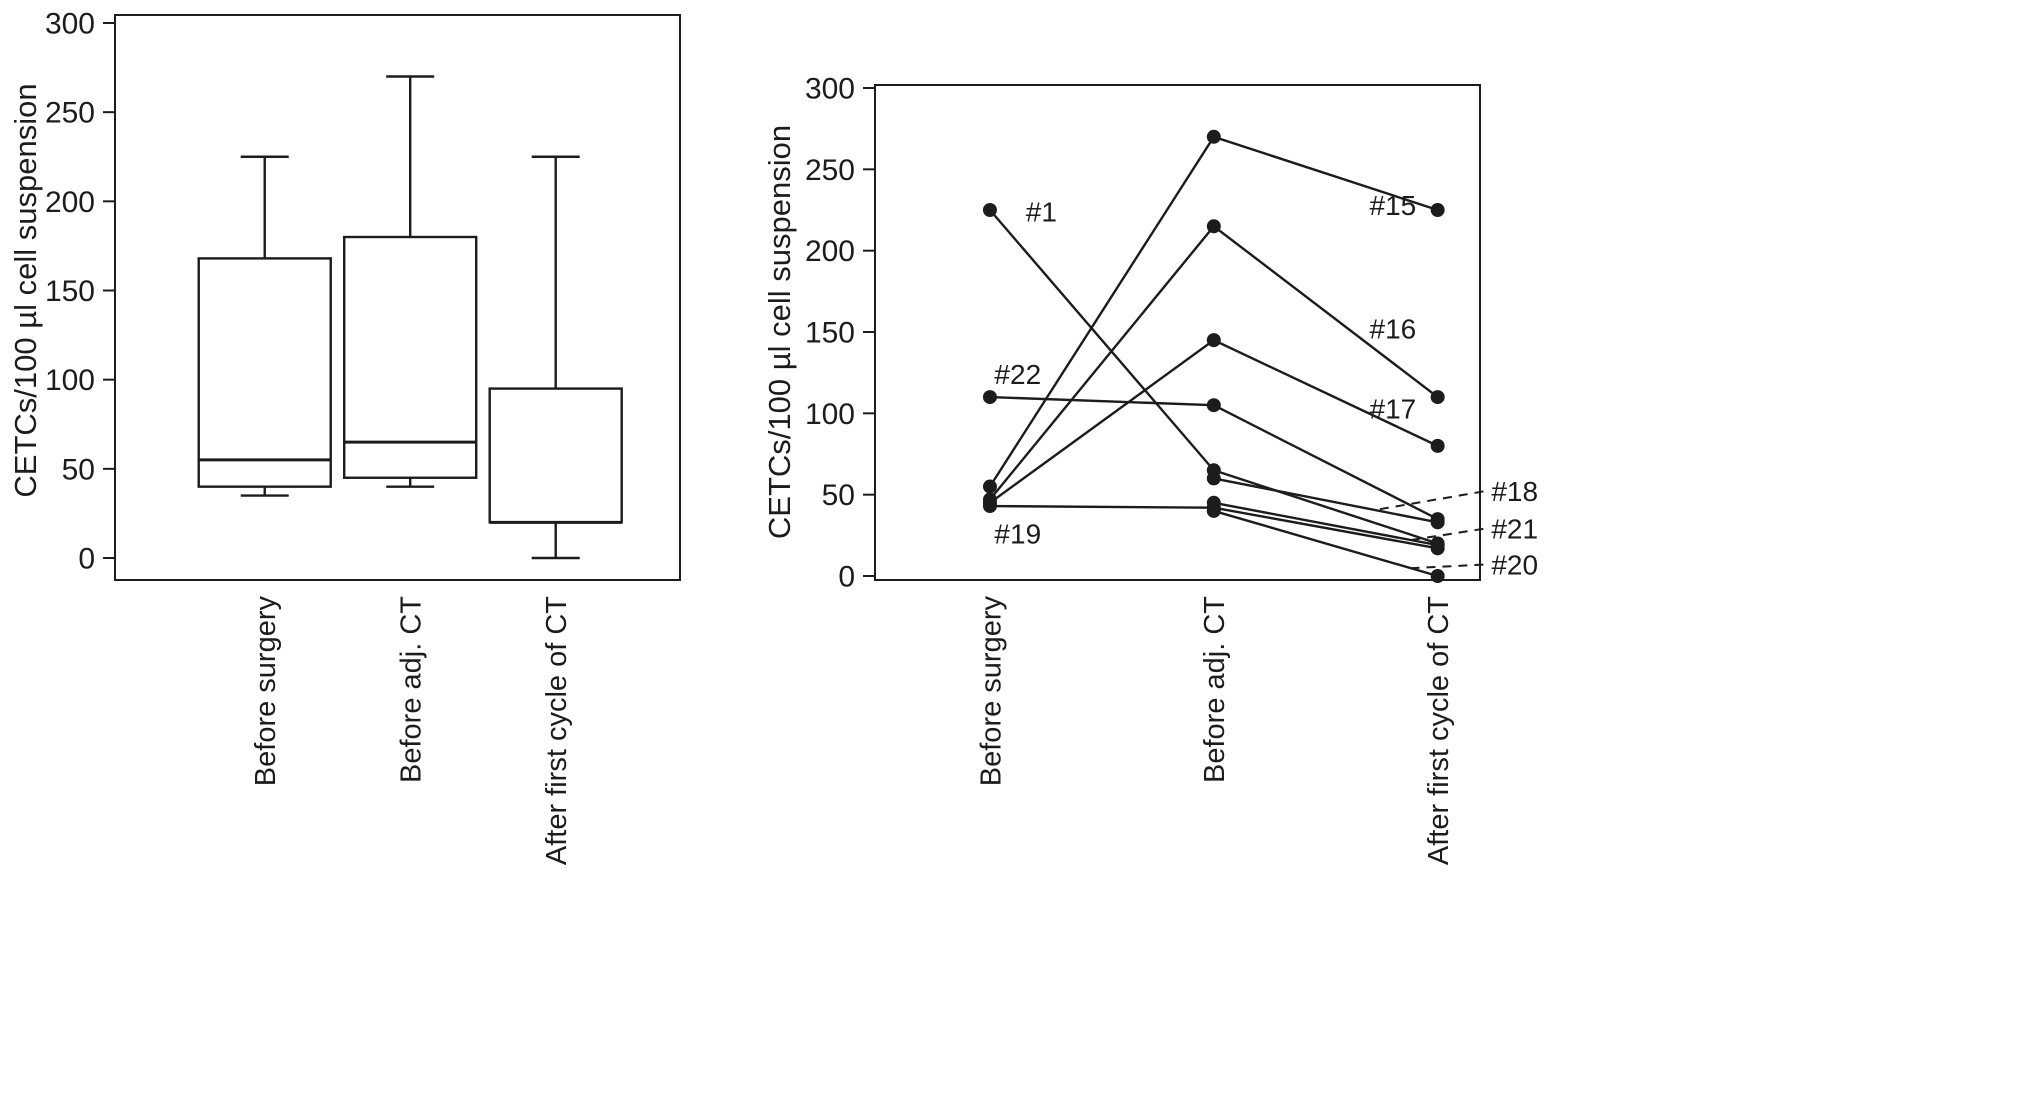 This screenshot has height=1093, width=2032. I want to click on series-label-18: #18, so click(1514, 491).